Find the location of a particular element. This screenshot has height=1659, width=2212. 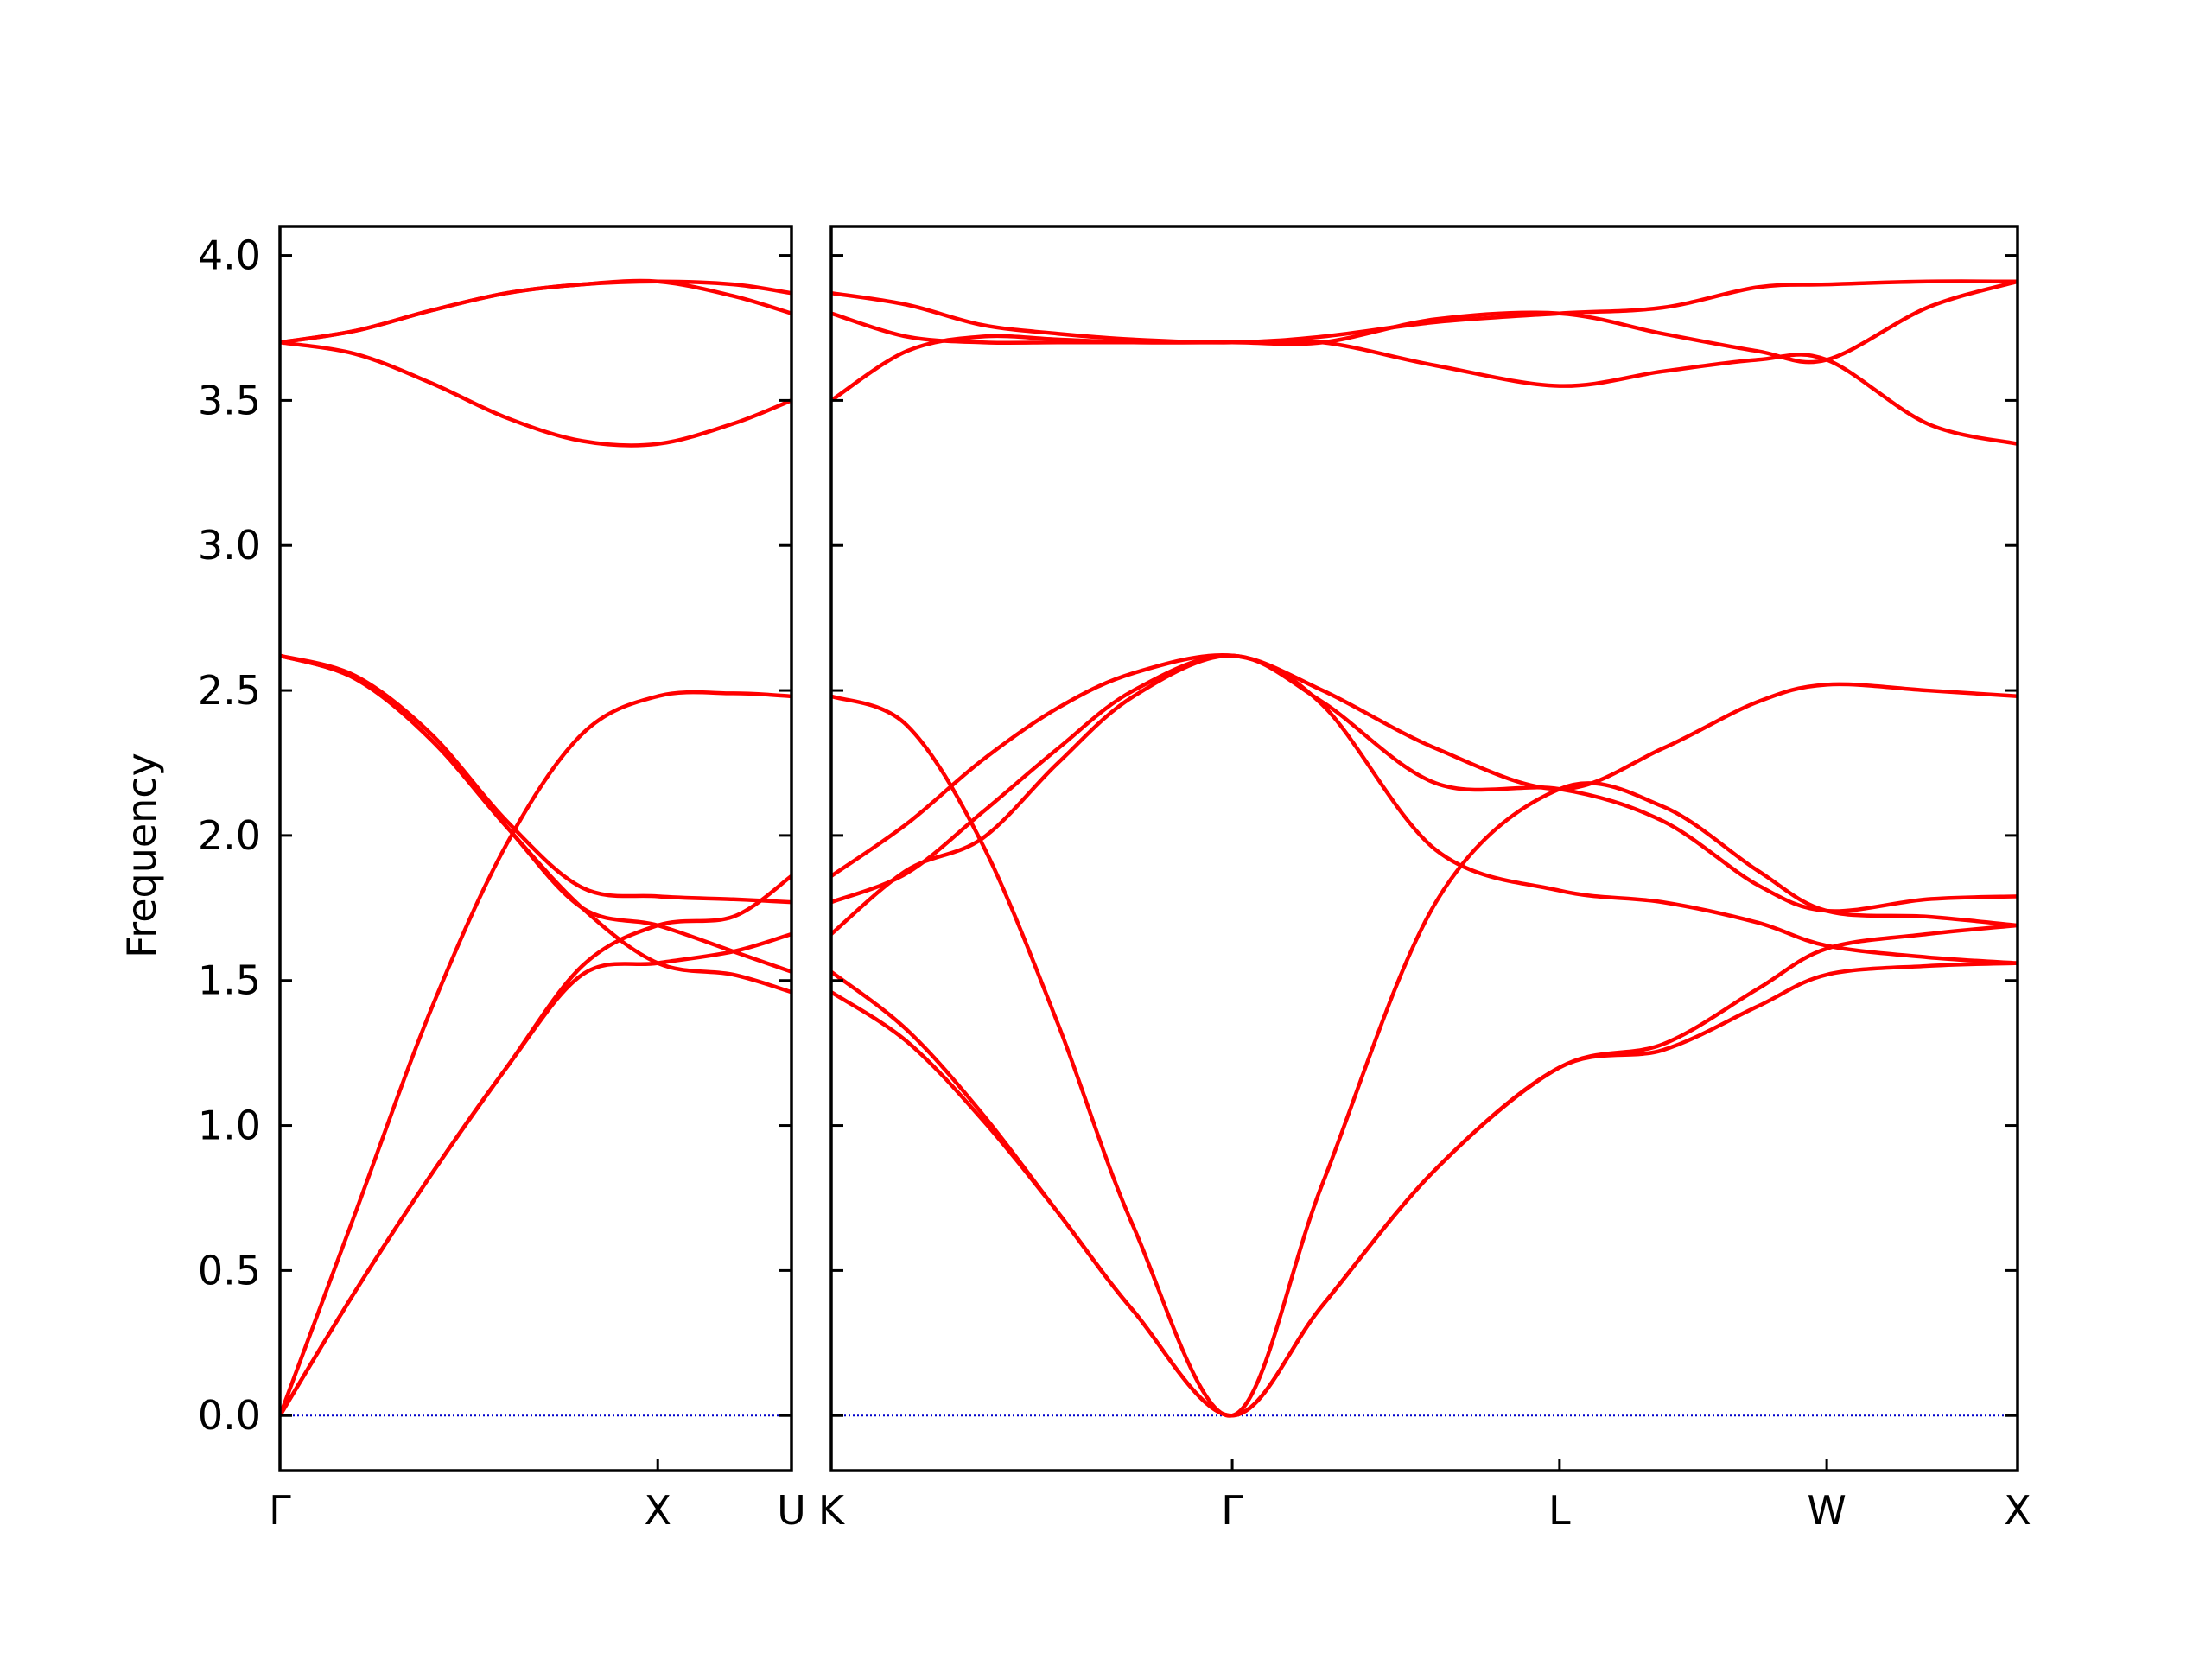

y-tick-label: 0.5 is located at coordinates (230, 1270).